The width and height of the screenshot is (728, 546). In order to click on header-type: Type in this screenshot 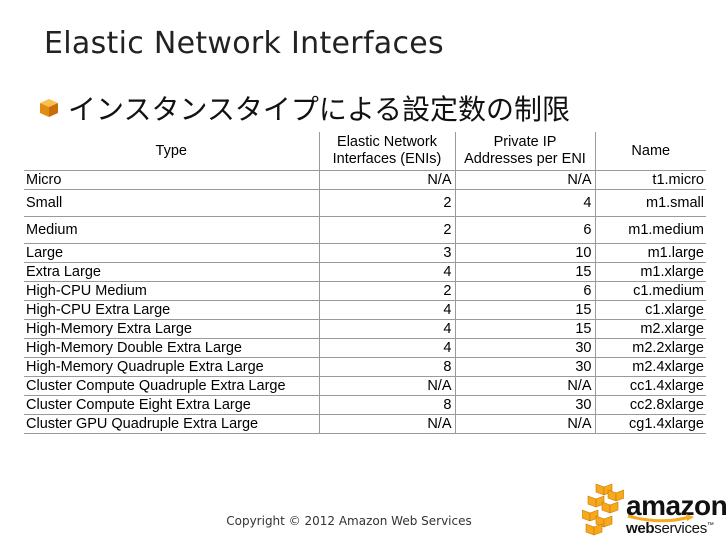, I will do `click(172, 151)`.